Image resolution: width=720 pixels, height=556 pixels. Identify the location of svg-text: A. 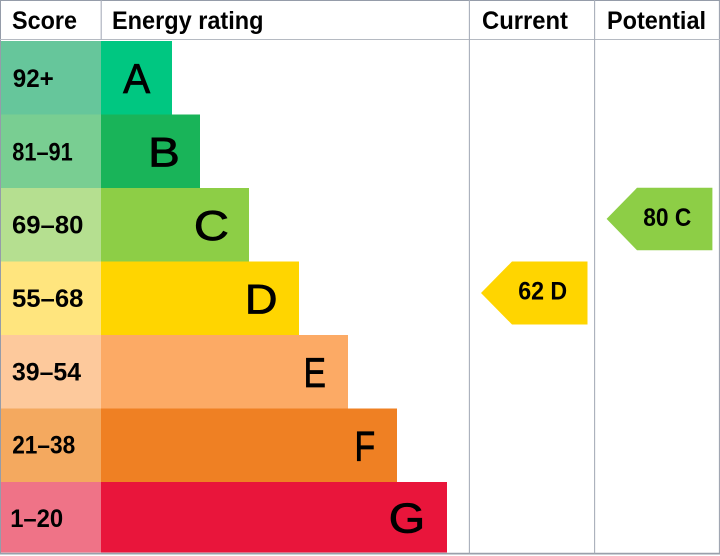
(137, 78).